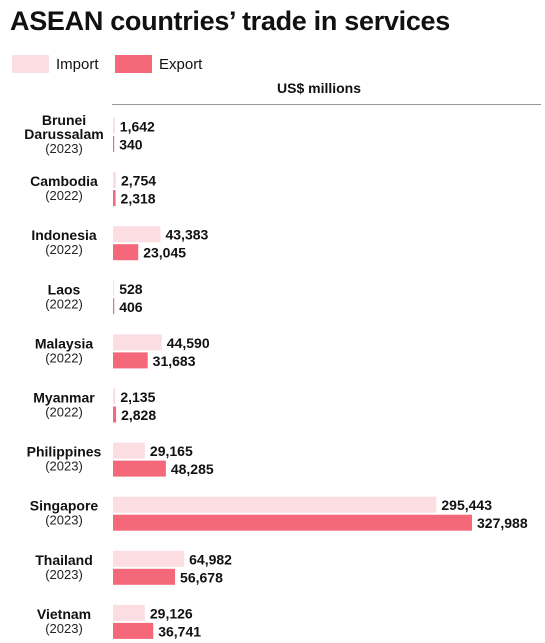 This screenshot has height=643, width=545. What do you see at coordinates (77, 64) in the screenshot?
I see `legend-label-import: Import` at bounding box center [77, 64].